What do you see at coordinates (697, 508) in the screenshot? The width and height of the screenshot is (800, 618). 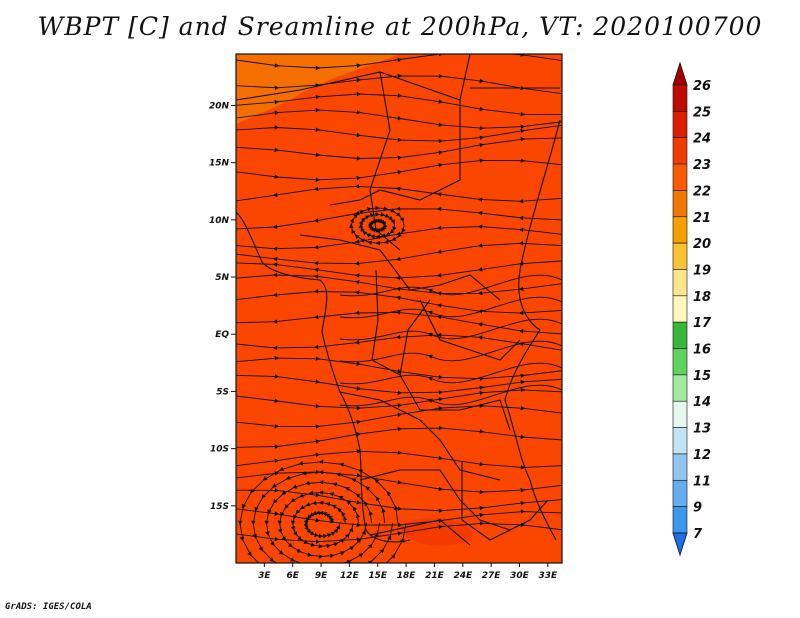 I see `colorbar-label: 9` at bounding box center [697, 508].